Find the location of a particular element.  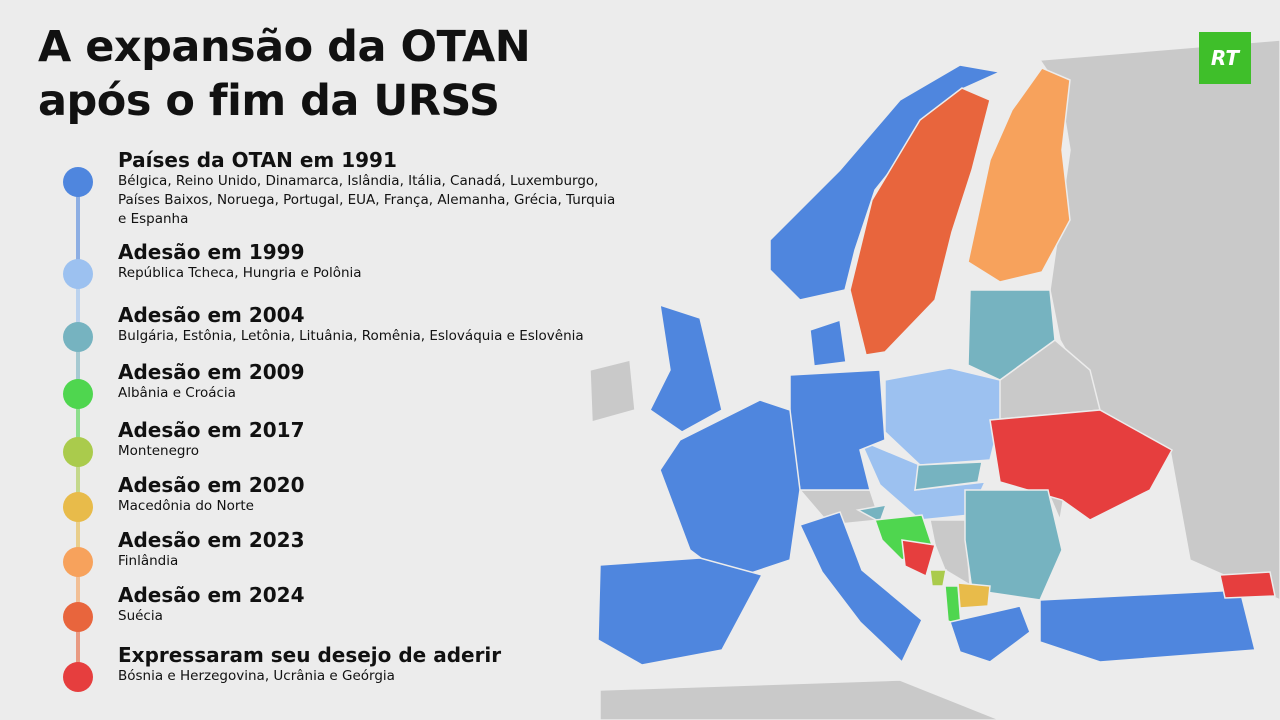

legend-title: Adesão em 2020 is located at coordinates (211, 485).